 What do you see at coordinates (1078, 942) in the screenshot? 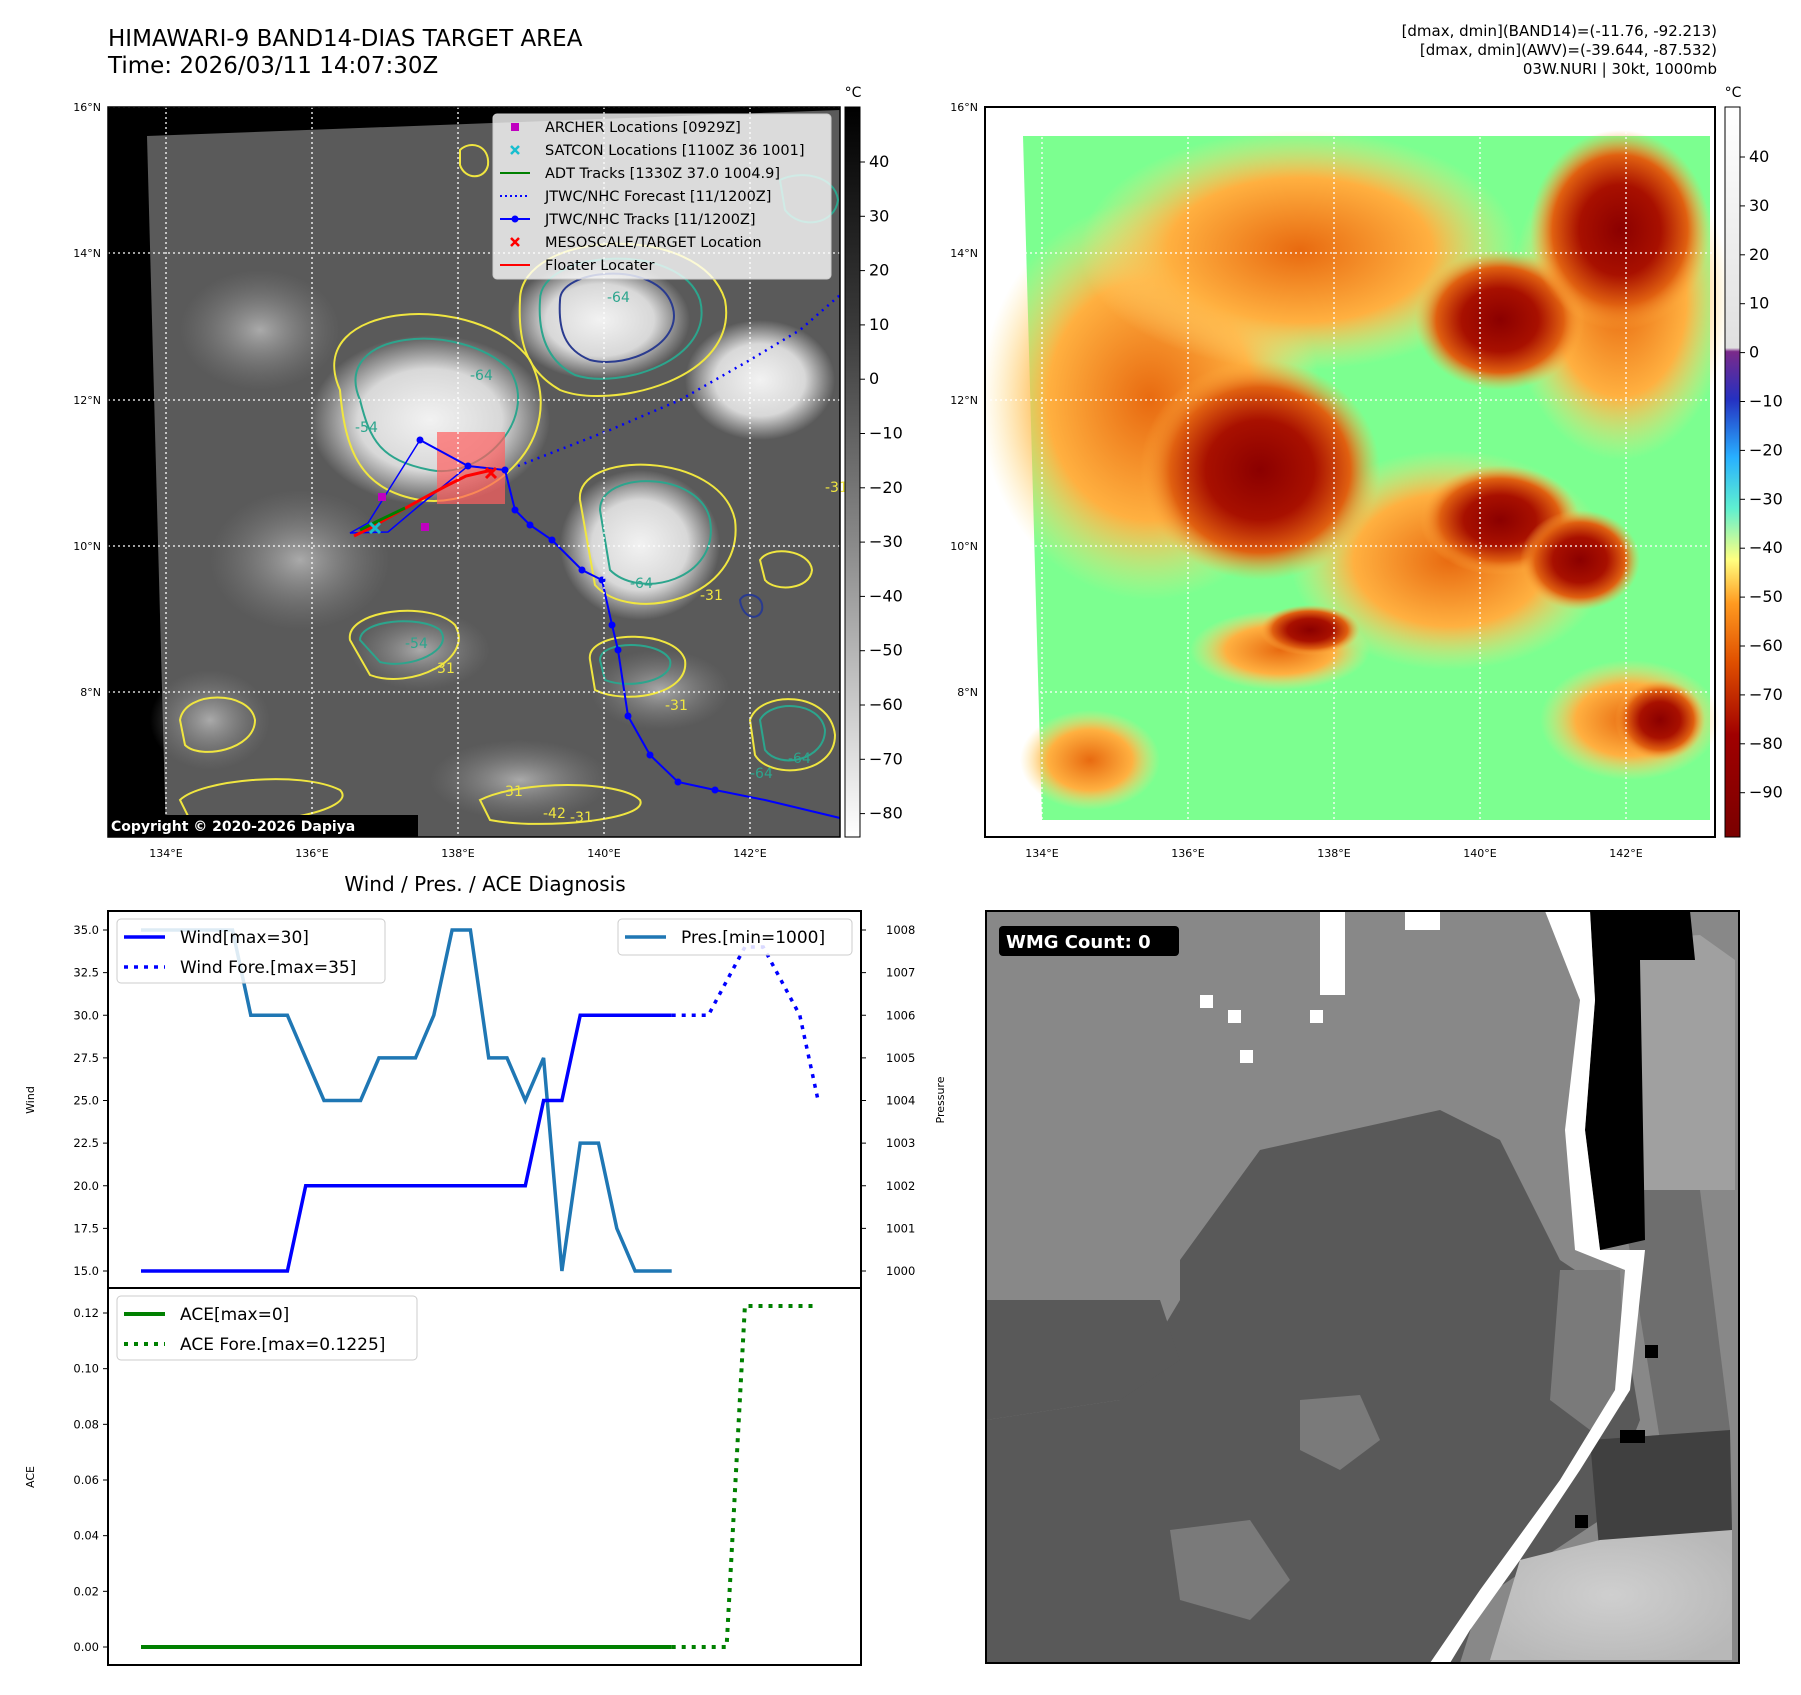
I see `wmg-count: WMG Count: 0` at bounding box center [1078, 942].